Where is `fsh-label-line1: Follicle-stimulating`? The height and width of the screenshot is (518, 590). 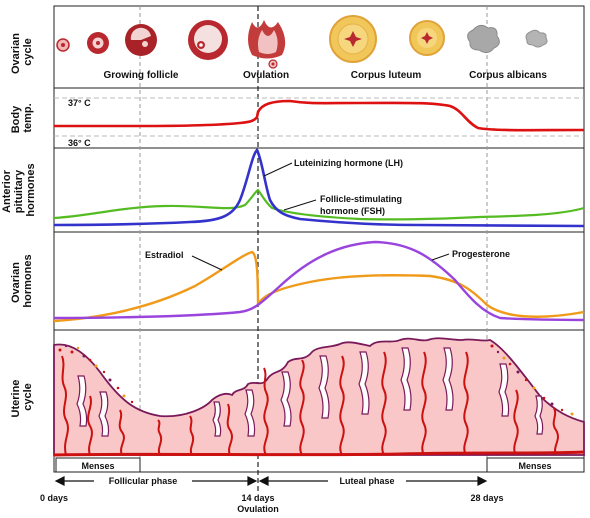
fsh-label-line1: Follicle-stimulating is located at coordinates (361, 199).